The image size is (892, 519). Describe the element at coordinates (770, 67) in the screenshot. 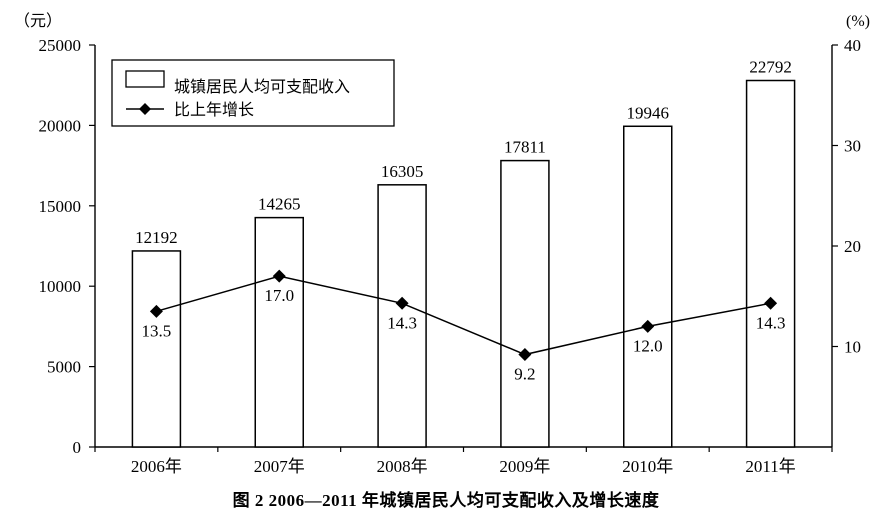

I see `bar-value-label: 22792` at that location.